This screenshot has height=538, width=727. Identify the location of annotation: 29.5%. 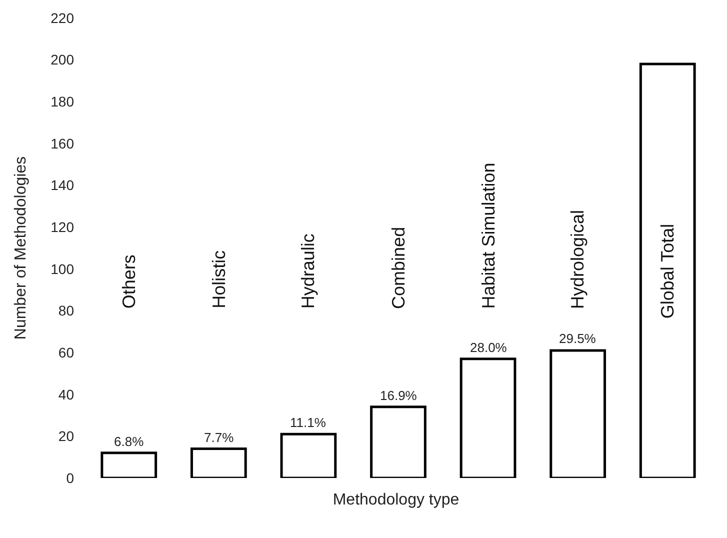
(577, 338).